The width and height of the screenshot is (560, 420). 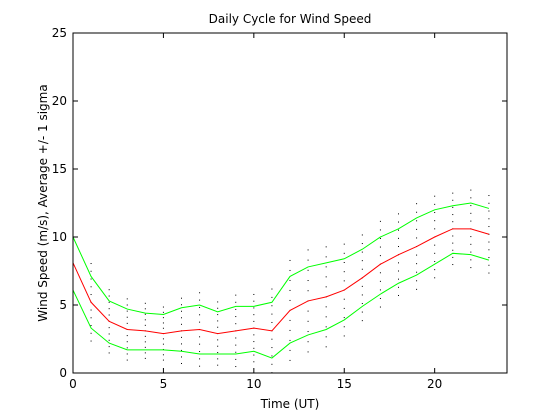 I want to click on x-tick-label: 10, so click(x=253, y=384).